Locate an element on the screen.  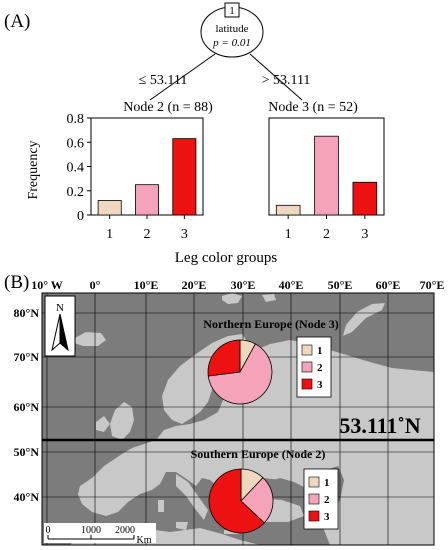
scale-label-0: 0 is located at coordinates (48, 530).